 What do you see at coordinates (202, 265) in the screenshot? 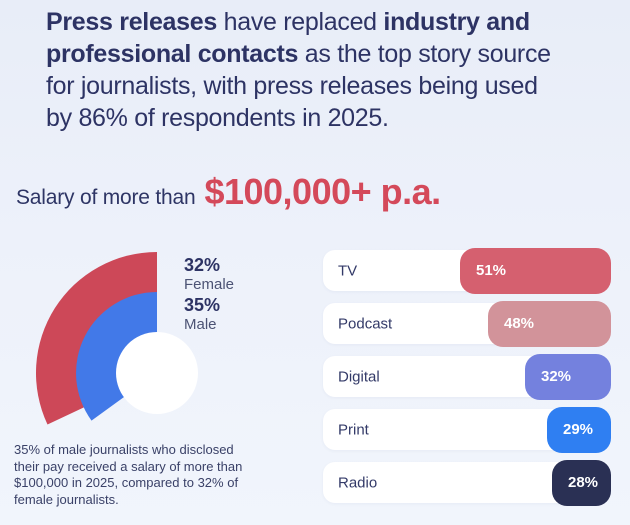
I see `legend-value: 32%` at bounding box center [202, 265].